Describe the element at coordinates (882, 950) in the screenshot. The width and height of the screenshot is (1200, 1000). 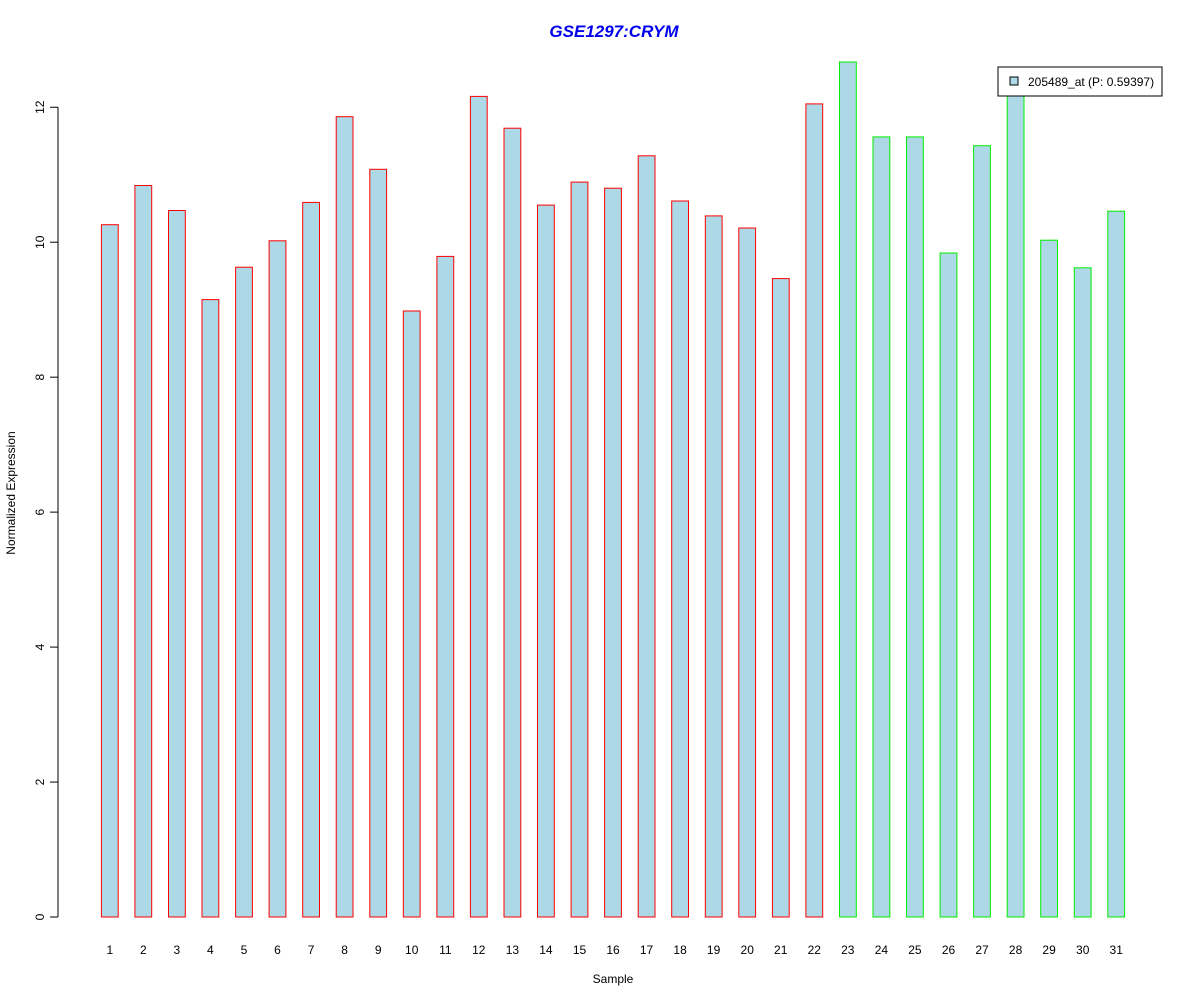
I see `x-axis-tick-label: 24` at that location.